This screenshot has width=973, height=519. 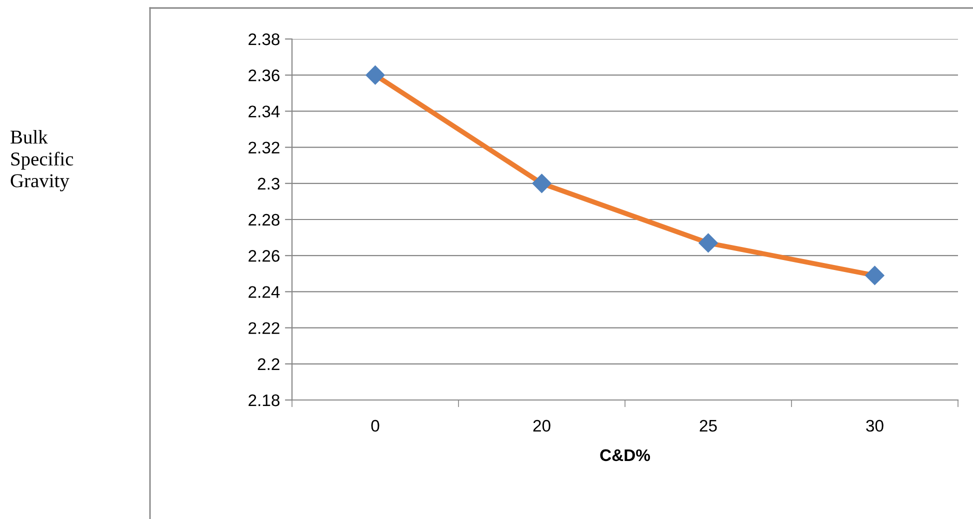 What do you see at coordinates (264, 39) in the screenshot?
I see `y-tick-label: 2.38` at bounding box center [264, 39].